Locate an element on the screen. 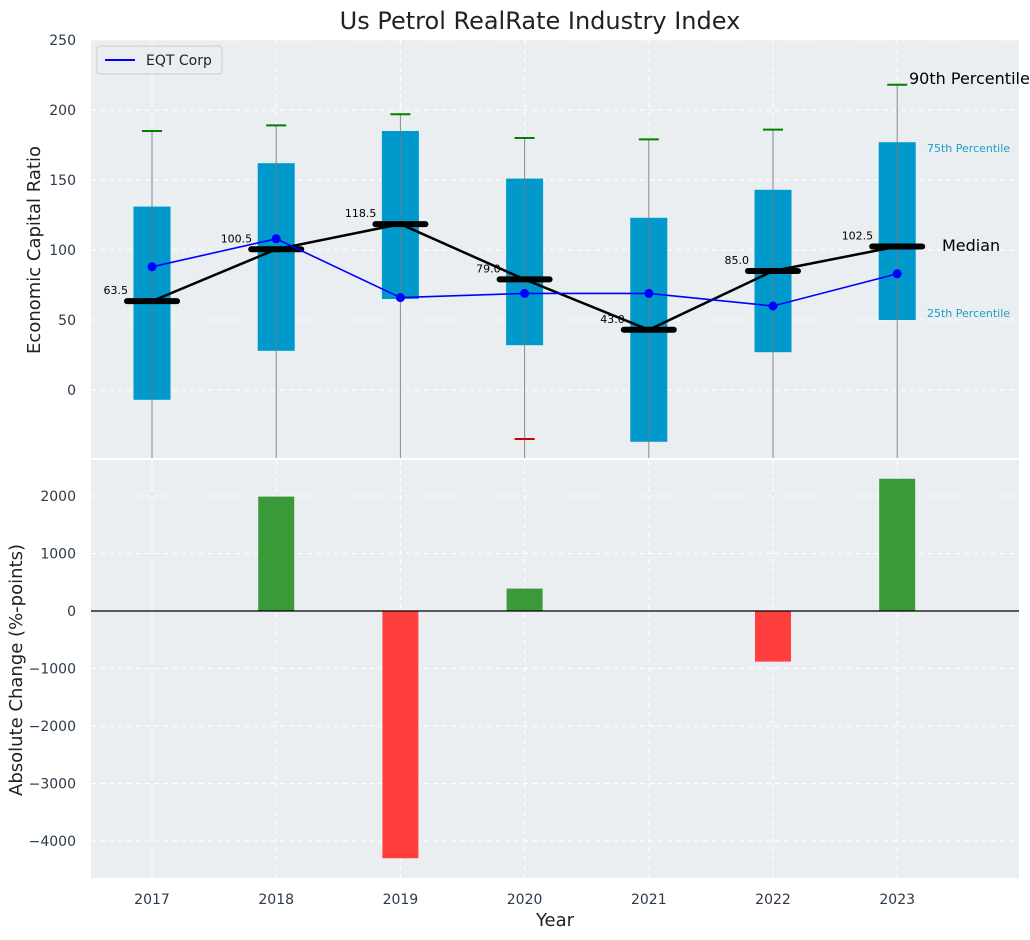  chart-title: Us Petrol RealRate Industry Index is located at coordinates (540, 21).